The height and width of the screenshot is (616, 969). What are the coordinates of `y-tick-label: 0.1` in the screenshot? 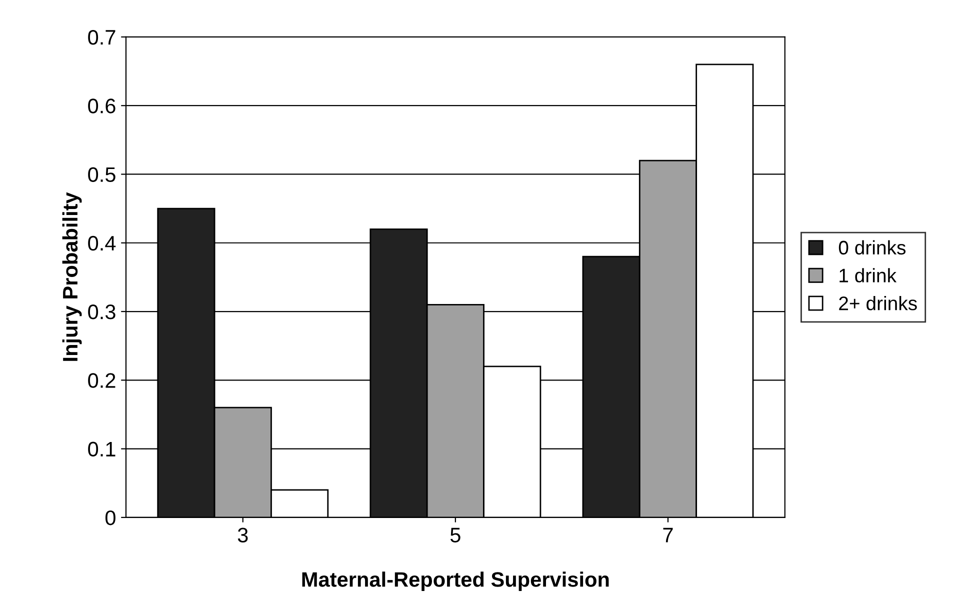 It's located at (102, 449).